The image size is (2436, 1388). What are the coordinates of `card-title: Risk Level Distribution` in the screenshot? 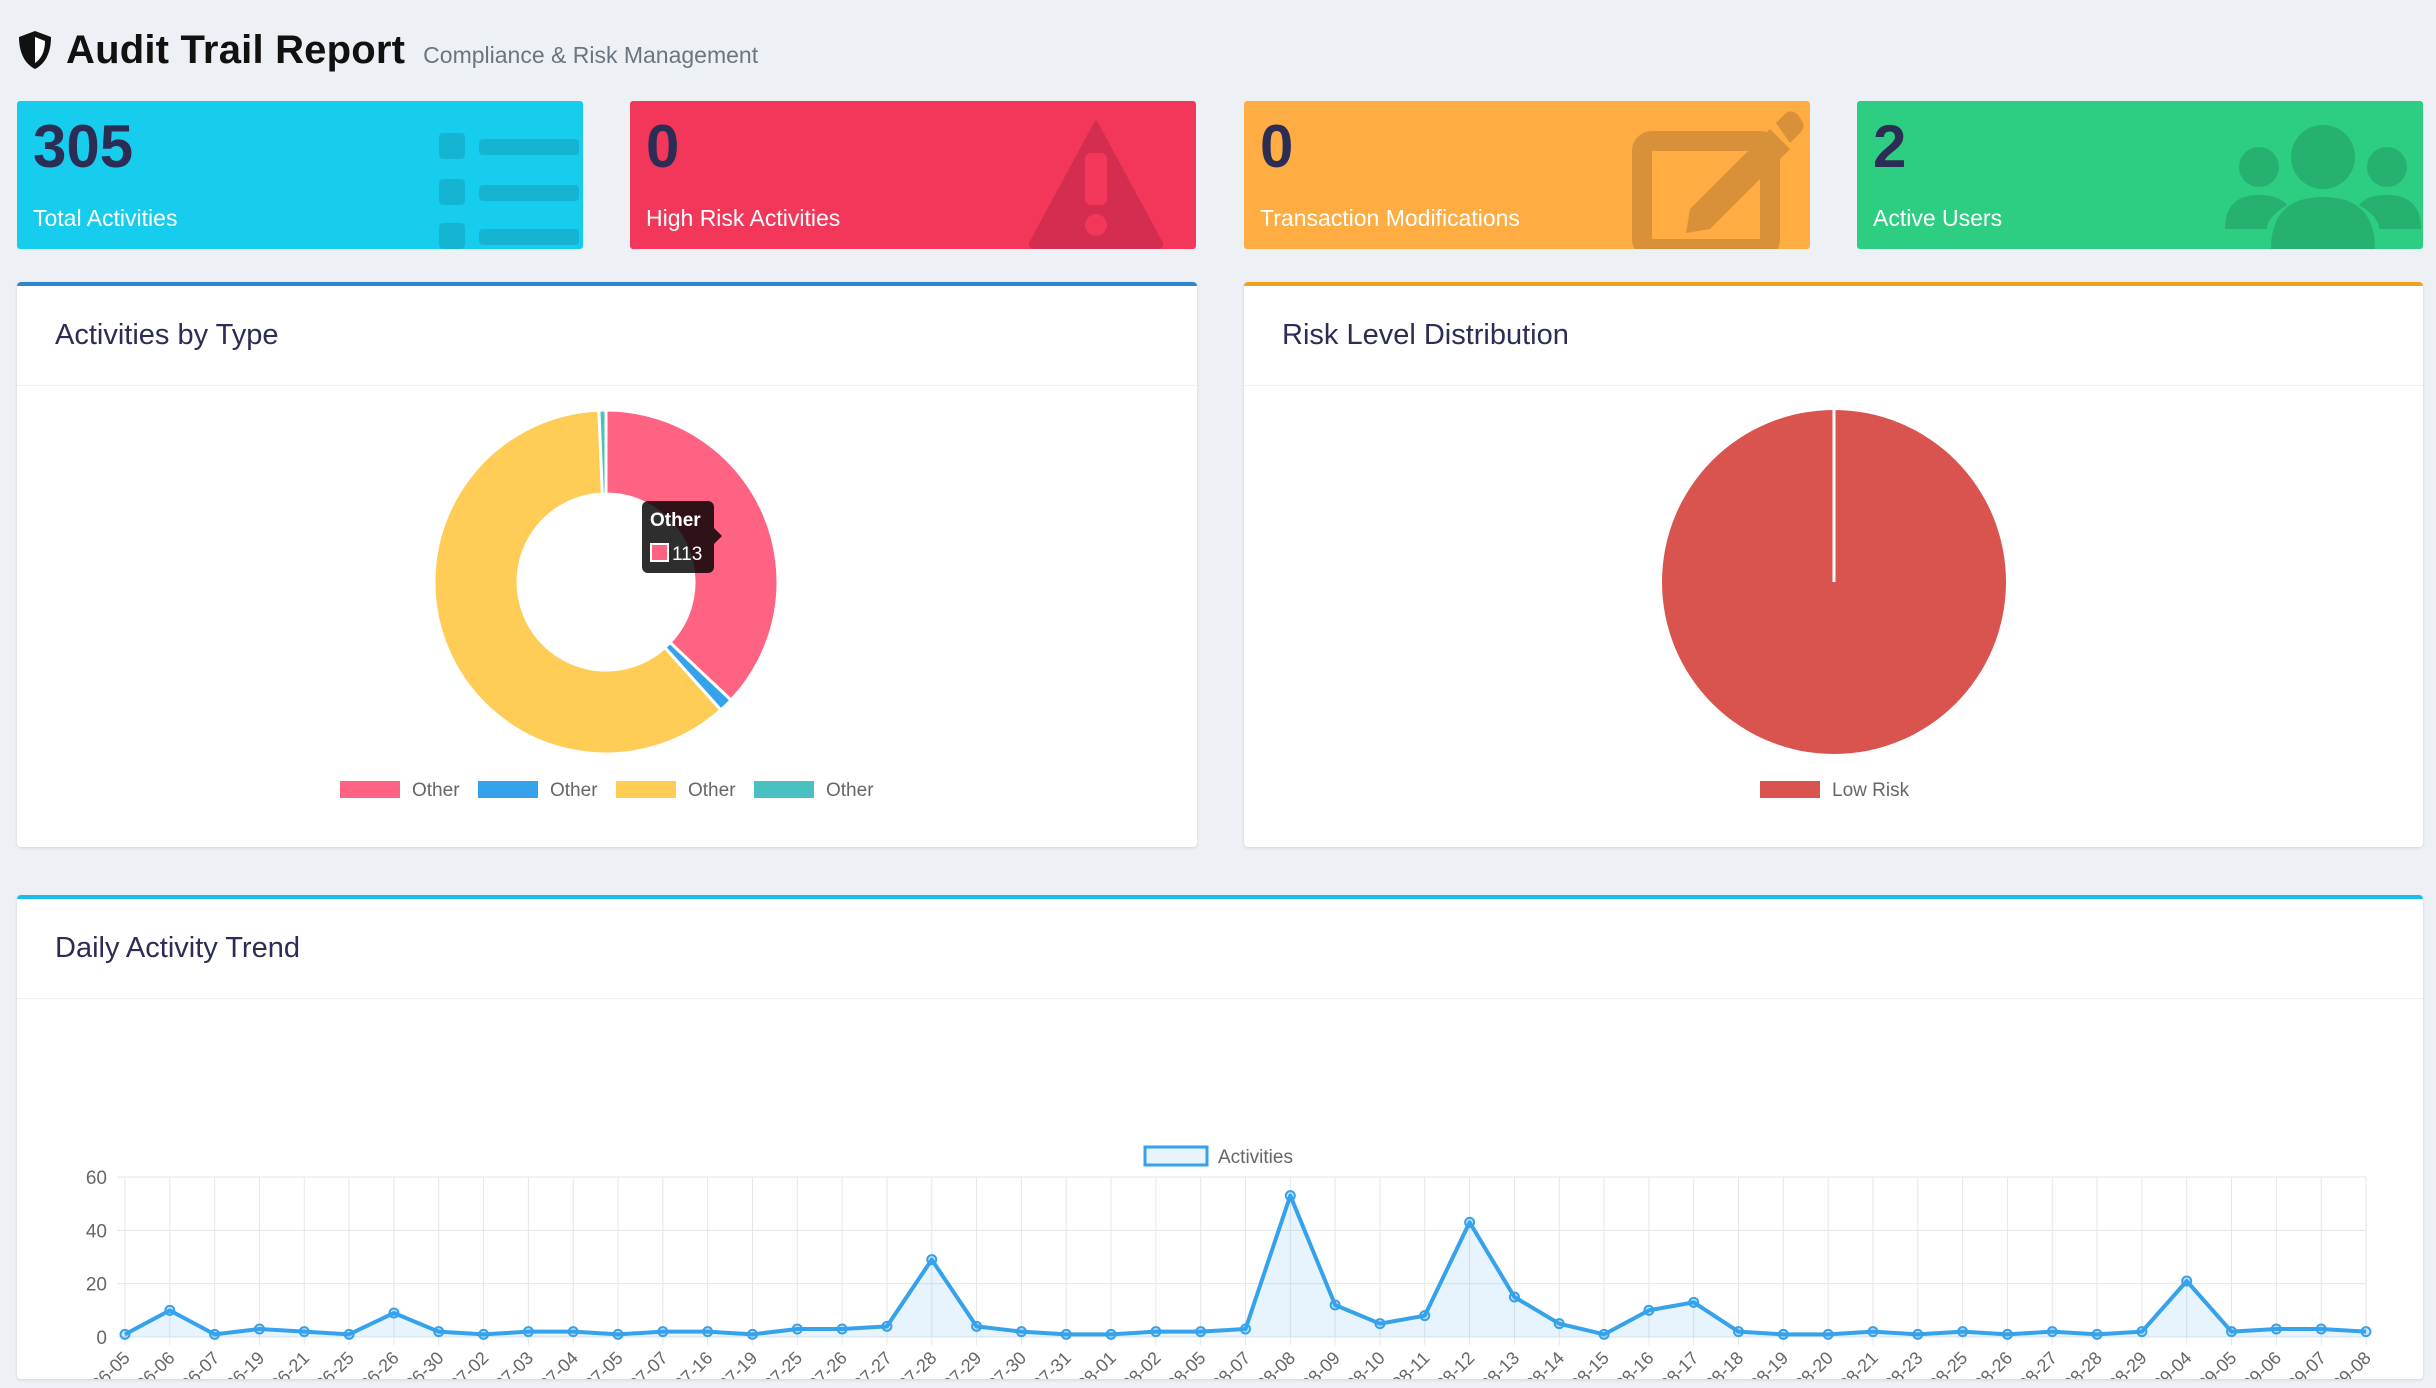 It's located at (1833, 336).